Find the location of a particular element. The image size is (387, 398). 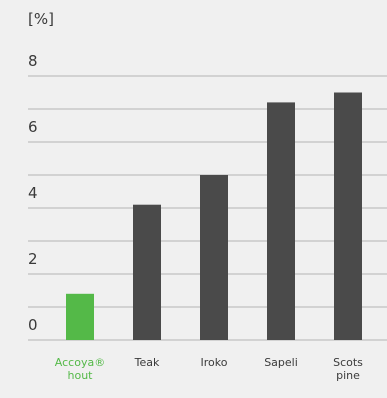

y-tick-label: 6 is located at coordinates (33, 127).